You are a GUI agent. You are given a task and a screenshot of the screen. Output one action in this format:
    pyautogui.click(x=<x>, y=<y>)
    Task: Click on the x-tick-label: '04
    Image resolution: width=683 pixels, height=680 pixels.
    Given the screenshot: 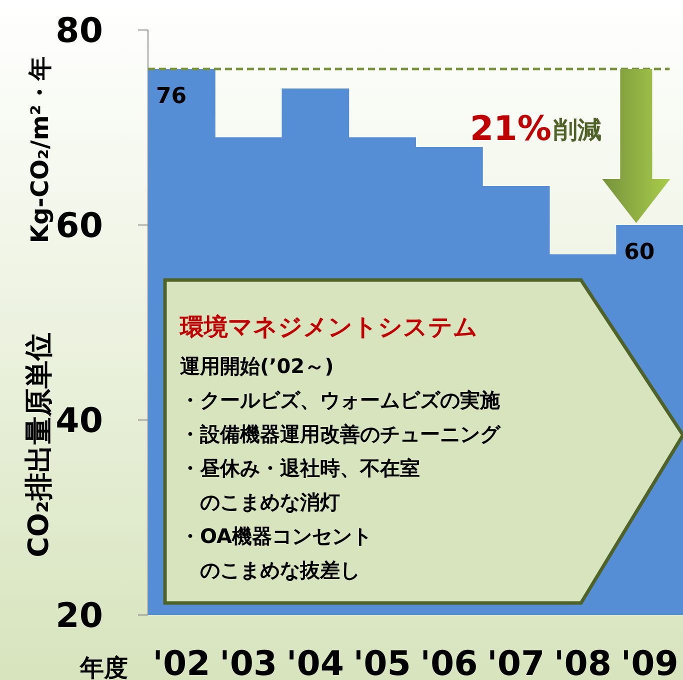 What is the action you would take?
    pyautogui.click(x=315, y=662)
    